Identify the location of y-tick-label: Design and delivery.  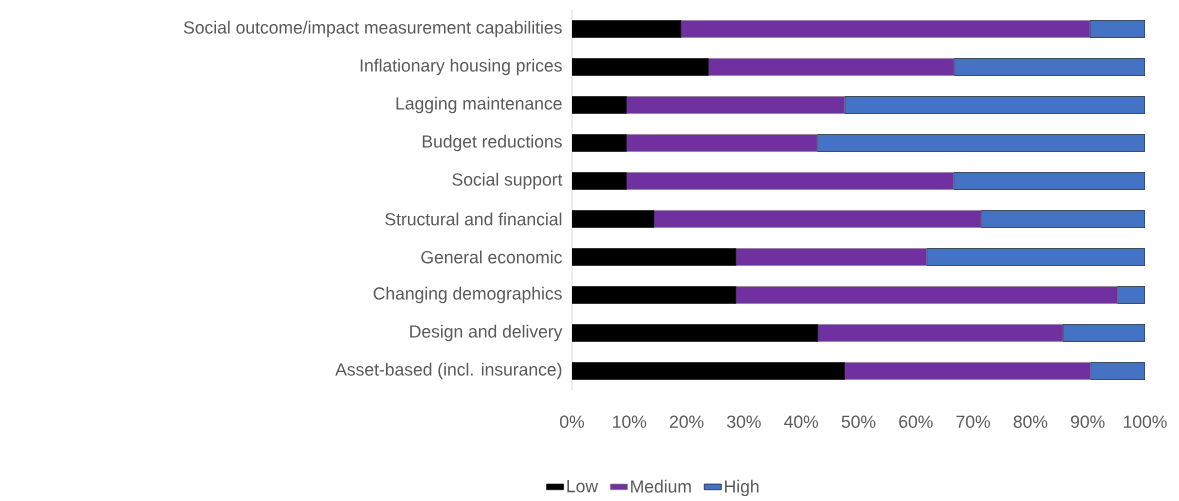
(486, 333).